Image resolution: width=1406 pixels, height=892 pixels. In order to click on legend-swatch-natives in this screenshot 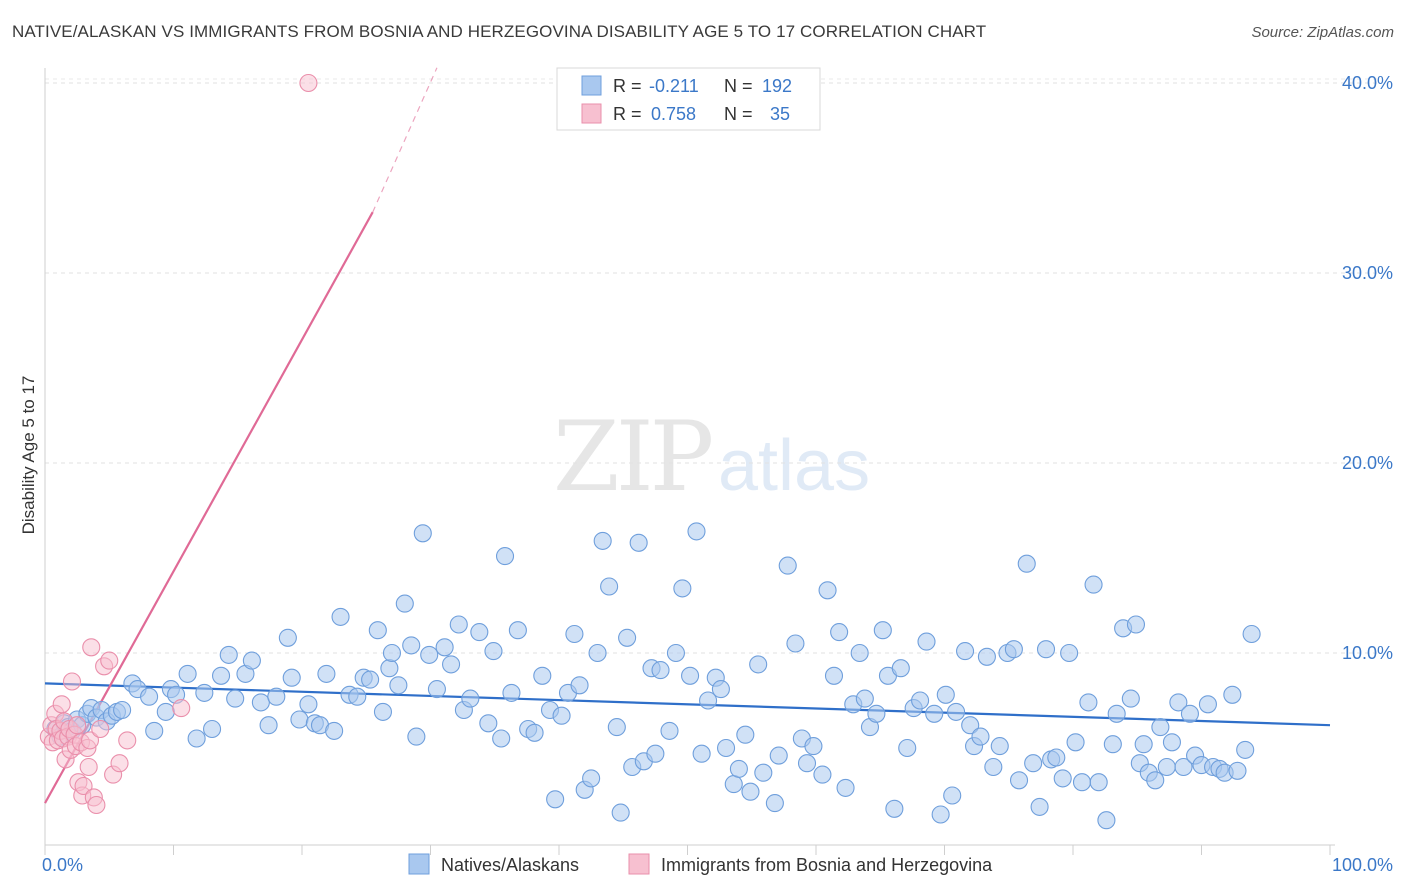, I will do `click(591, 85)`.